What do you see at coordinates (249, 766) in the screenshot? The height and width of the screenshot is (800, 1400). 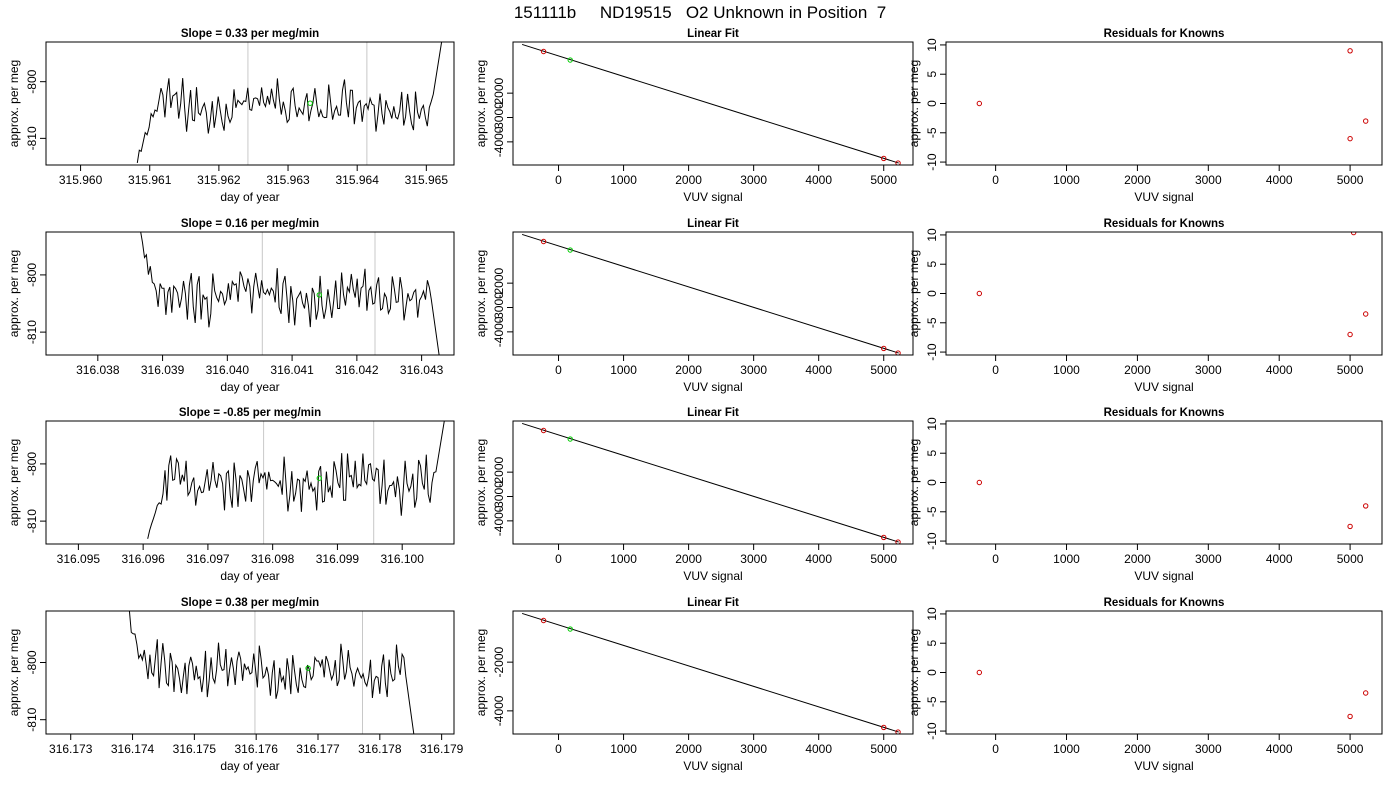 I see `x-axis-label: day of year` at bounding box center [249, 766].